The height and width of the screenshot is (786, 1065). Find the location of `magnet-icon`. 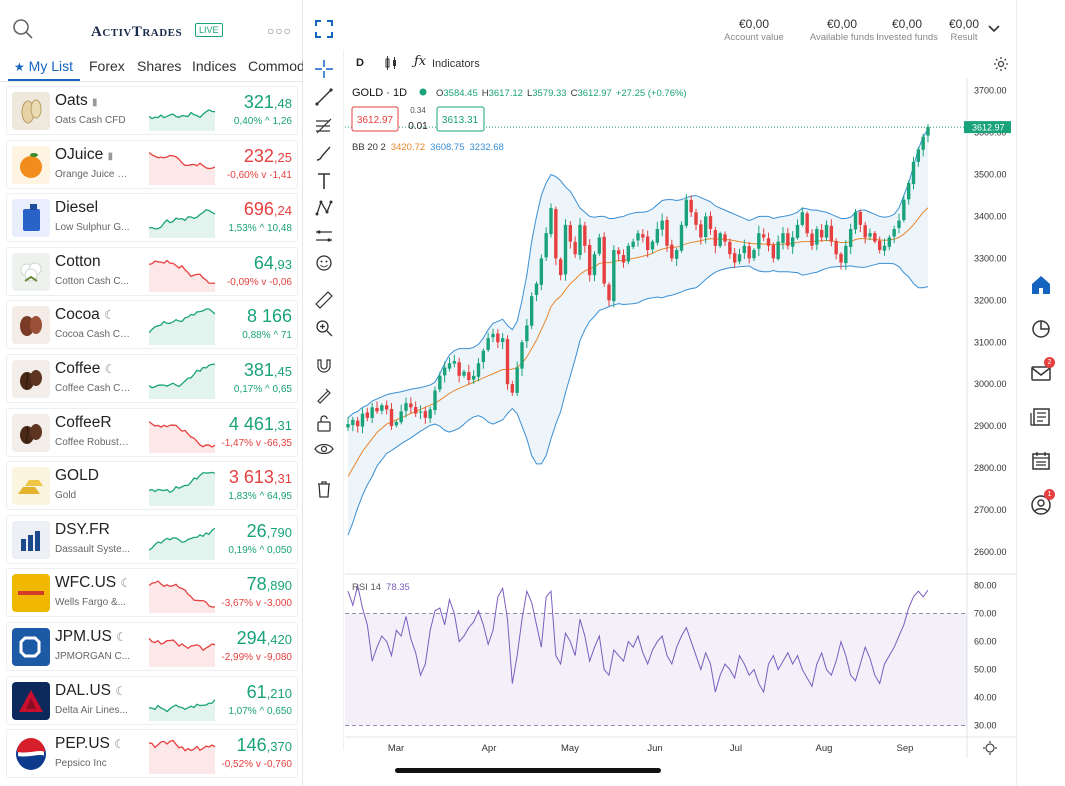

magnet-icon is located at coordinates (324, 366).